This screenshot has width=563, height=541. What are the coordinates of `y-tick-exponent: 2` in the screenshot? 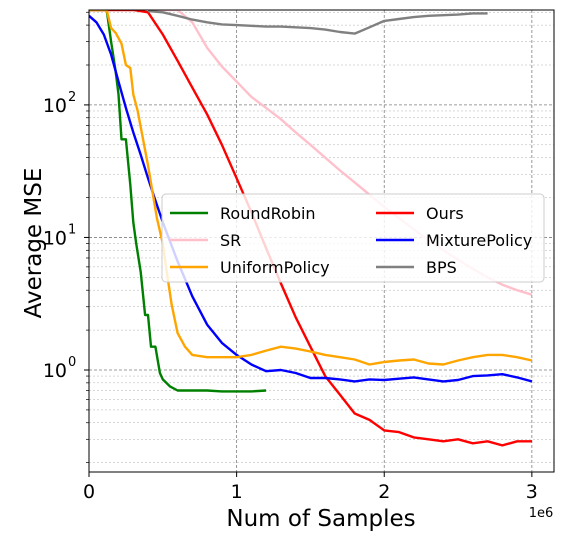 It's located at (72, 97).